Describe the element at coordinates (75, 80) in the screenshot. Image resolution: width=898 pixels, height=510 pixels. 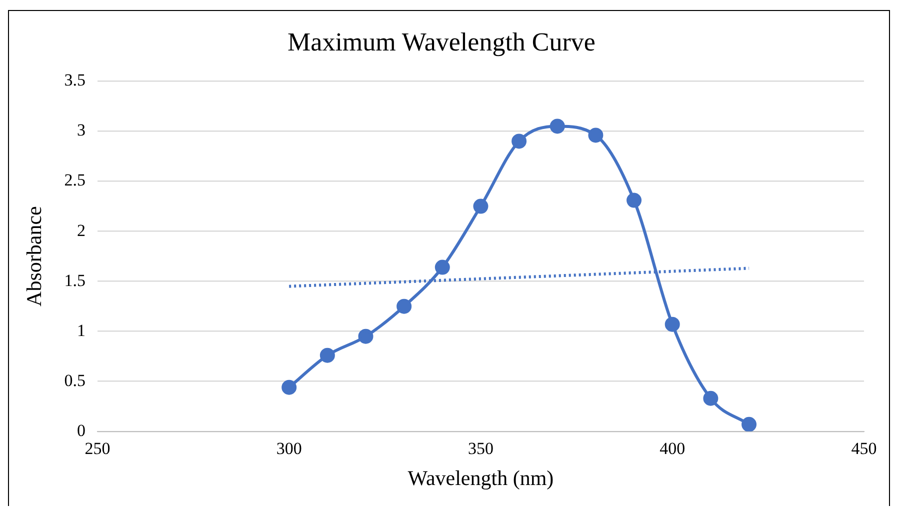
I see `y-tick-label: 3.5` at that location.